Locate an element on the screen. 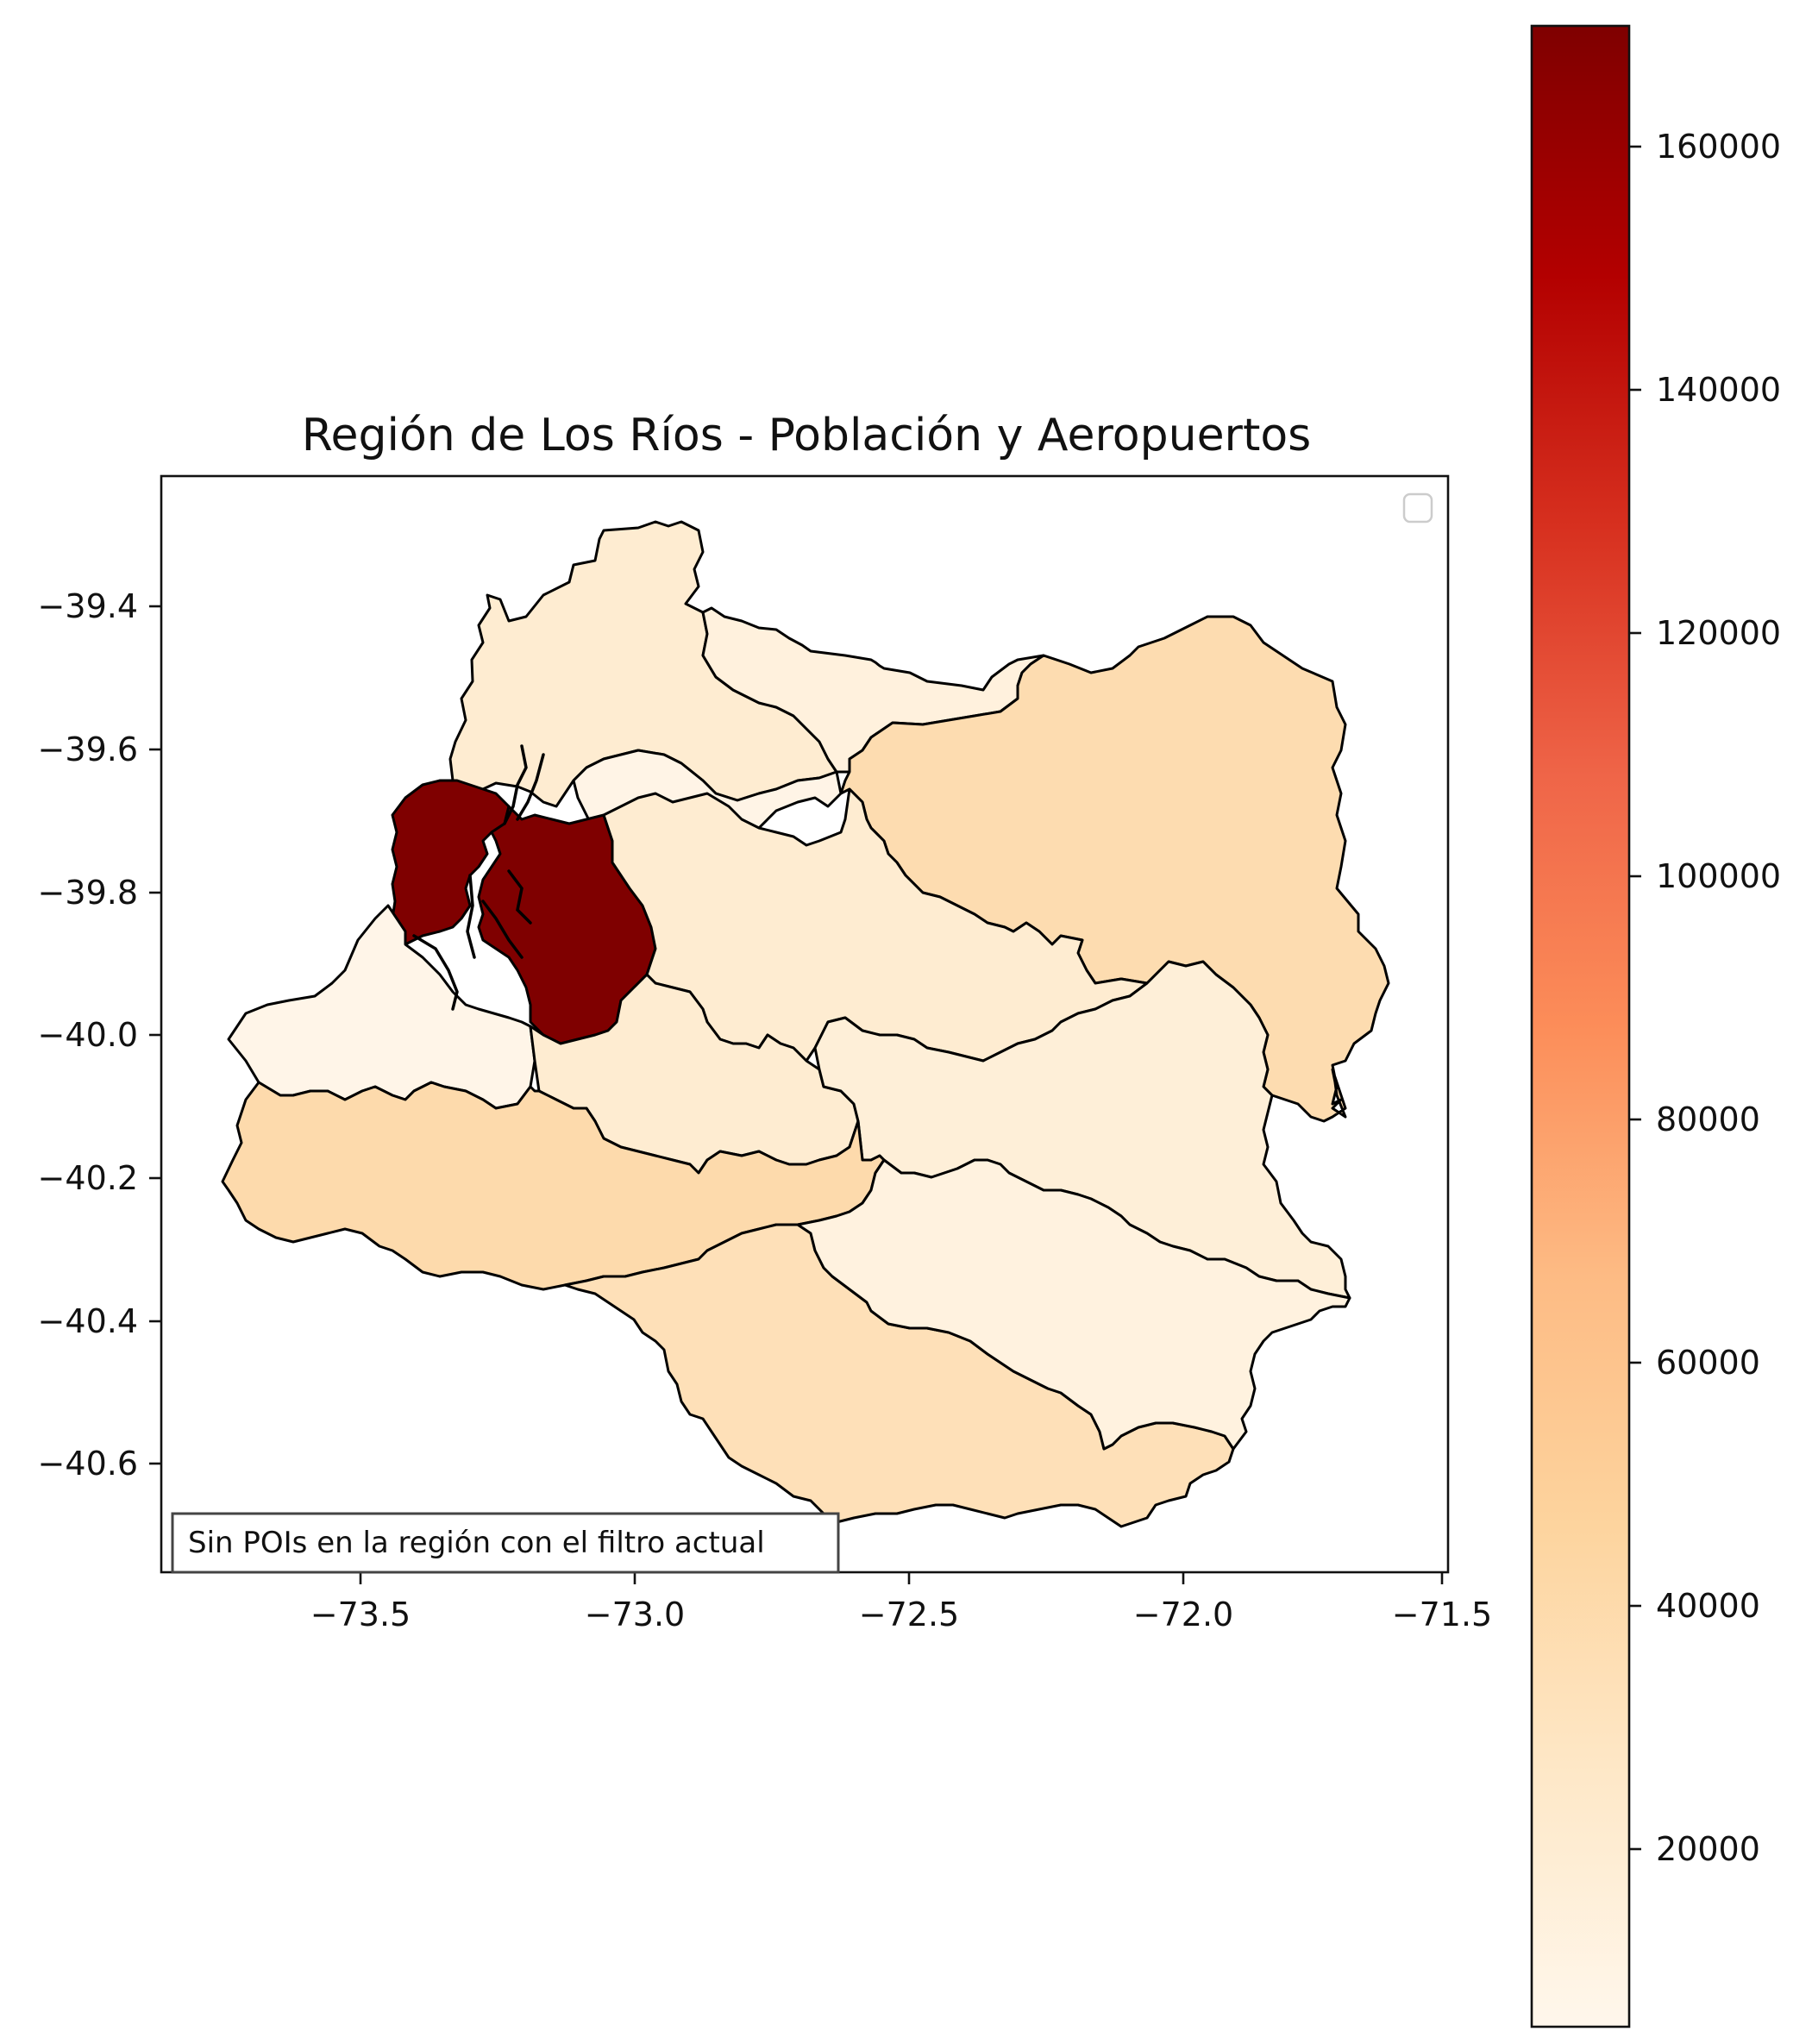  commune-south-east-lower is located at coordinates (1073, 1304).